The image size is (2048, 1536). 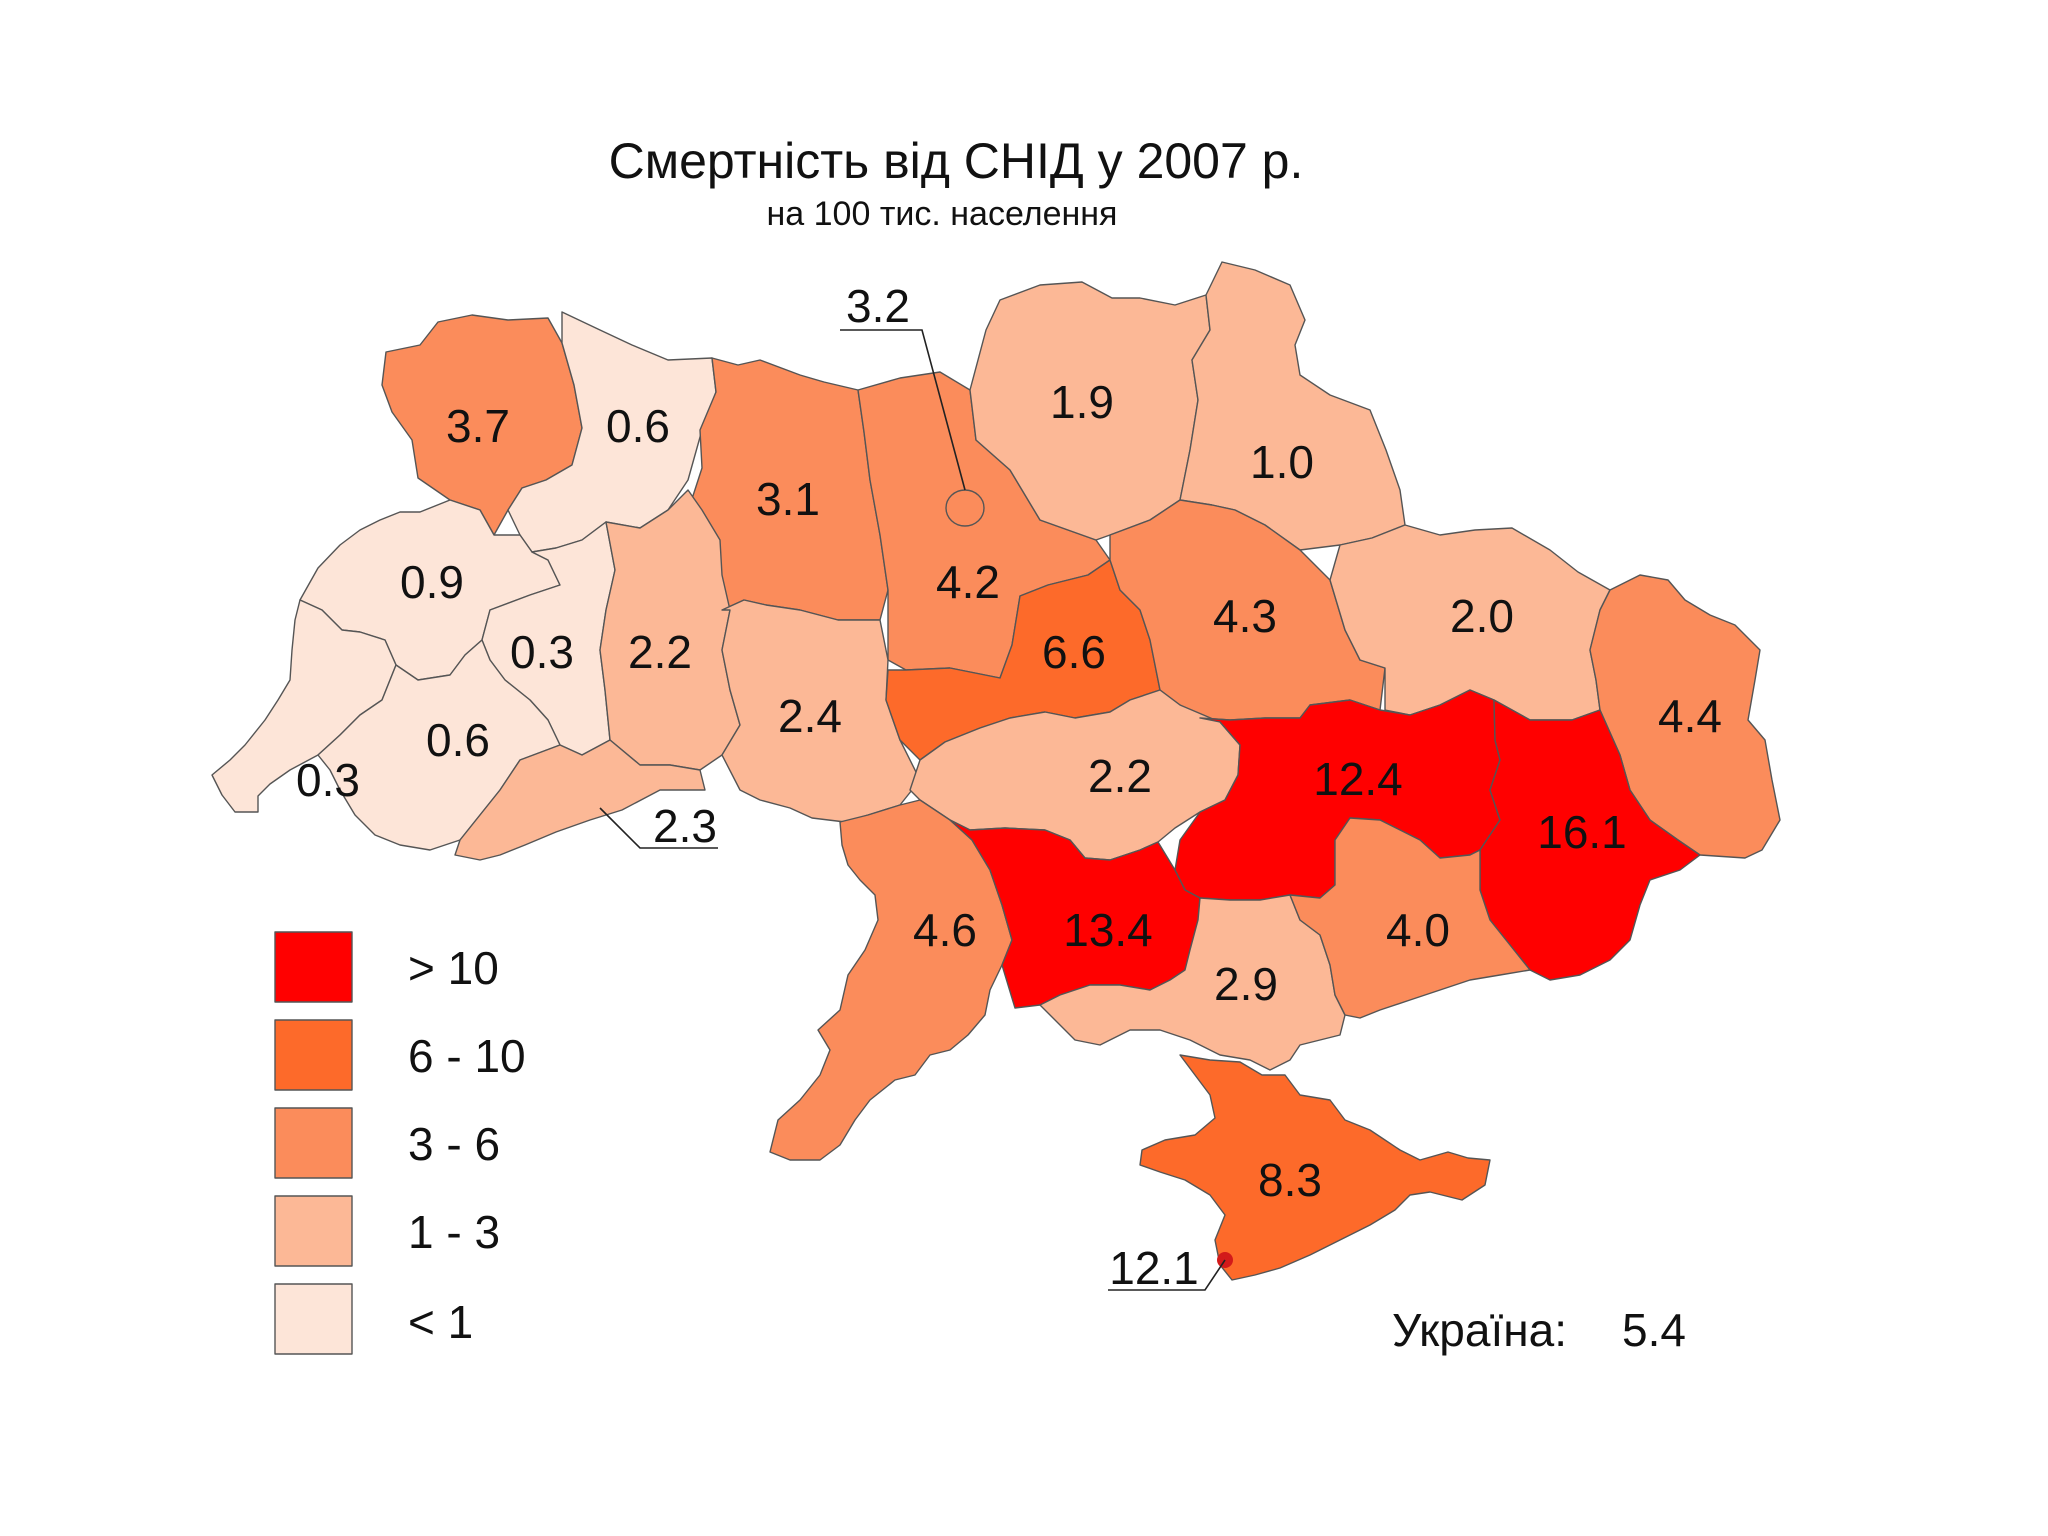 What do you see at coordinates (1192, 982) in the screenshot?
I see `region-kherson` at bounding box center [1192, 982].